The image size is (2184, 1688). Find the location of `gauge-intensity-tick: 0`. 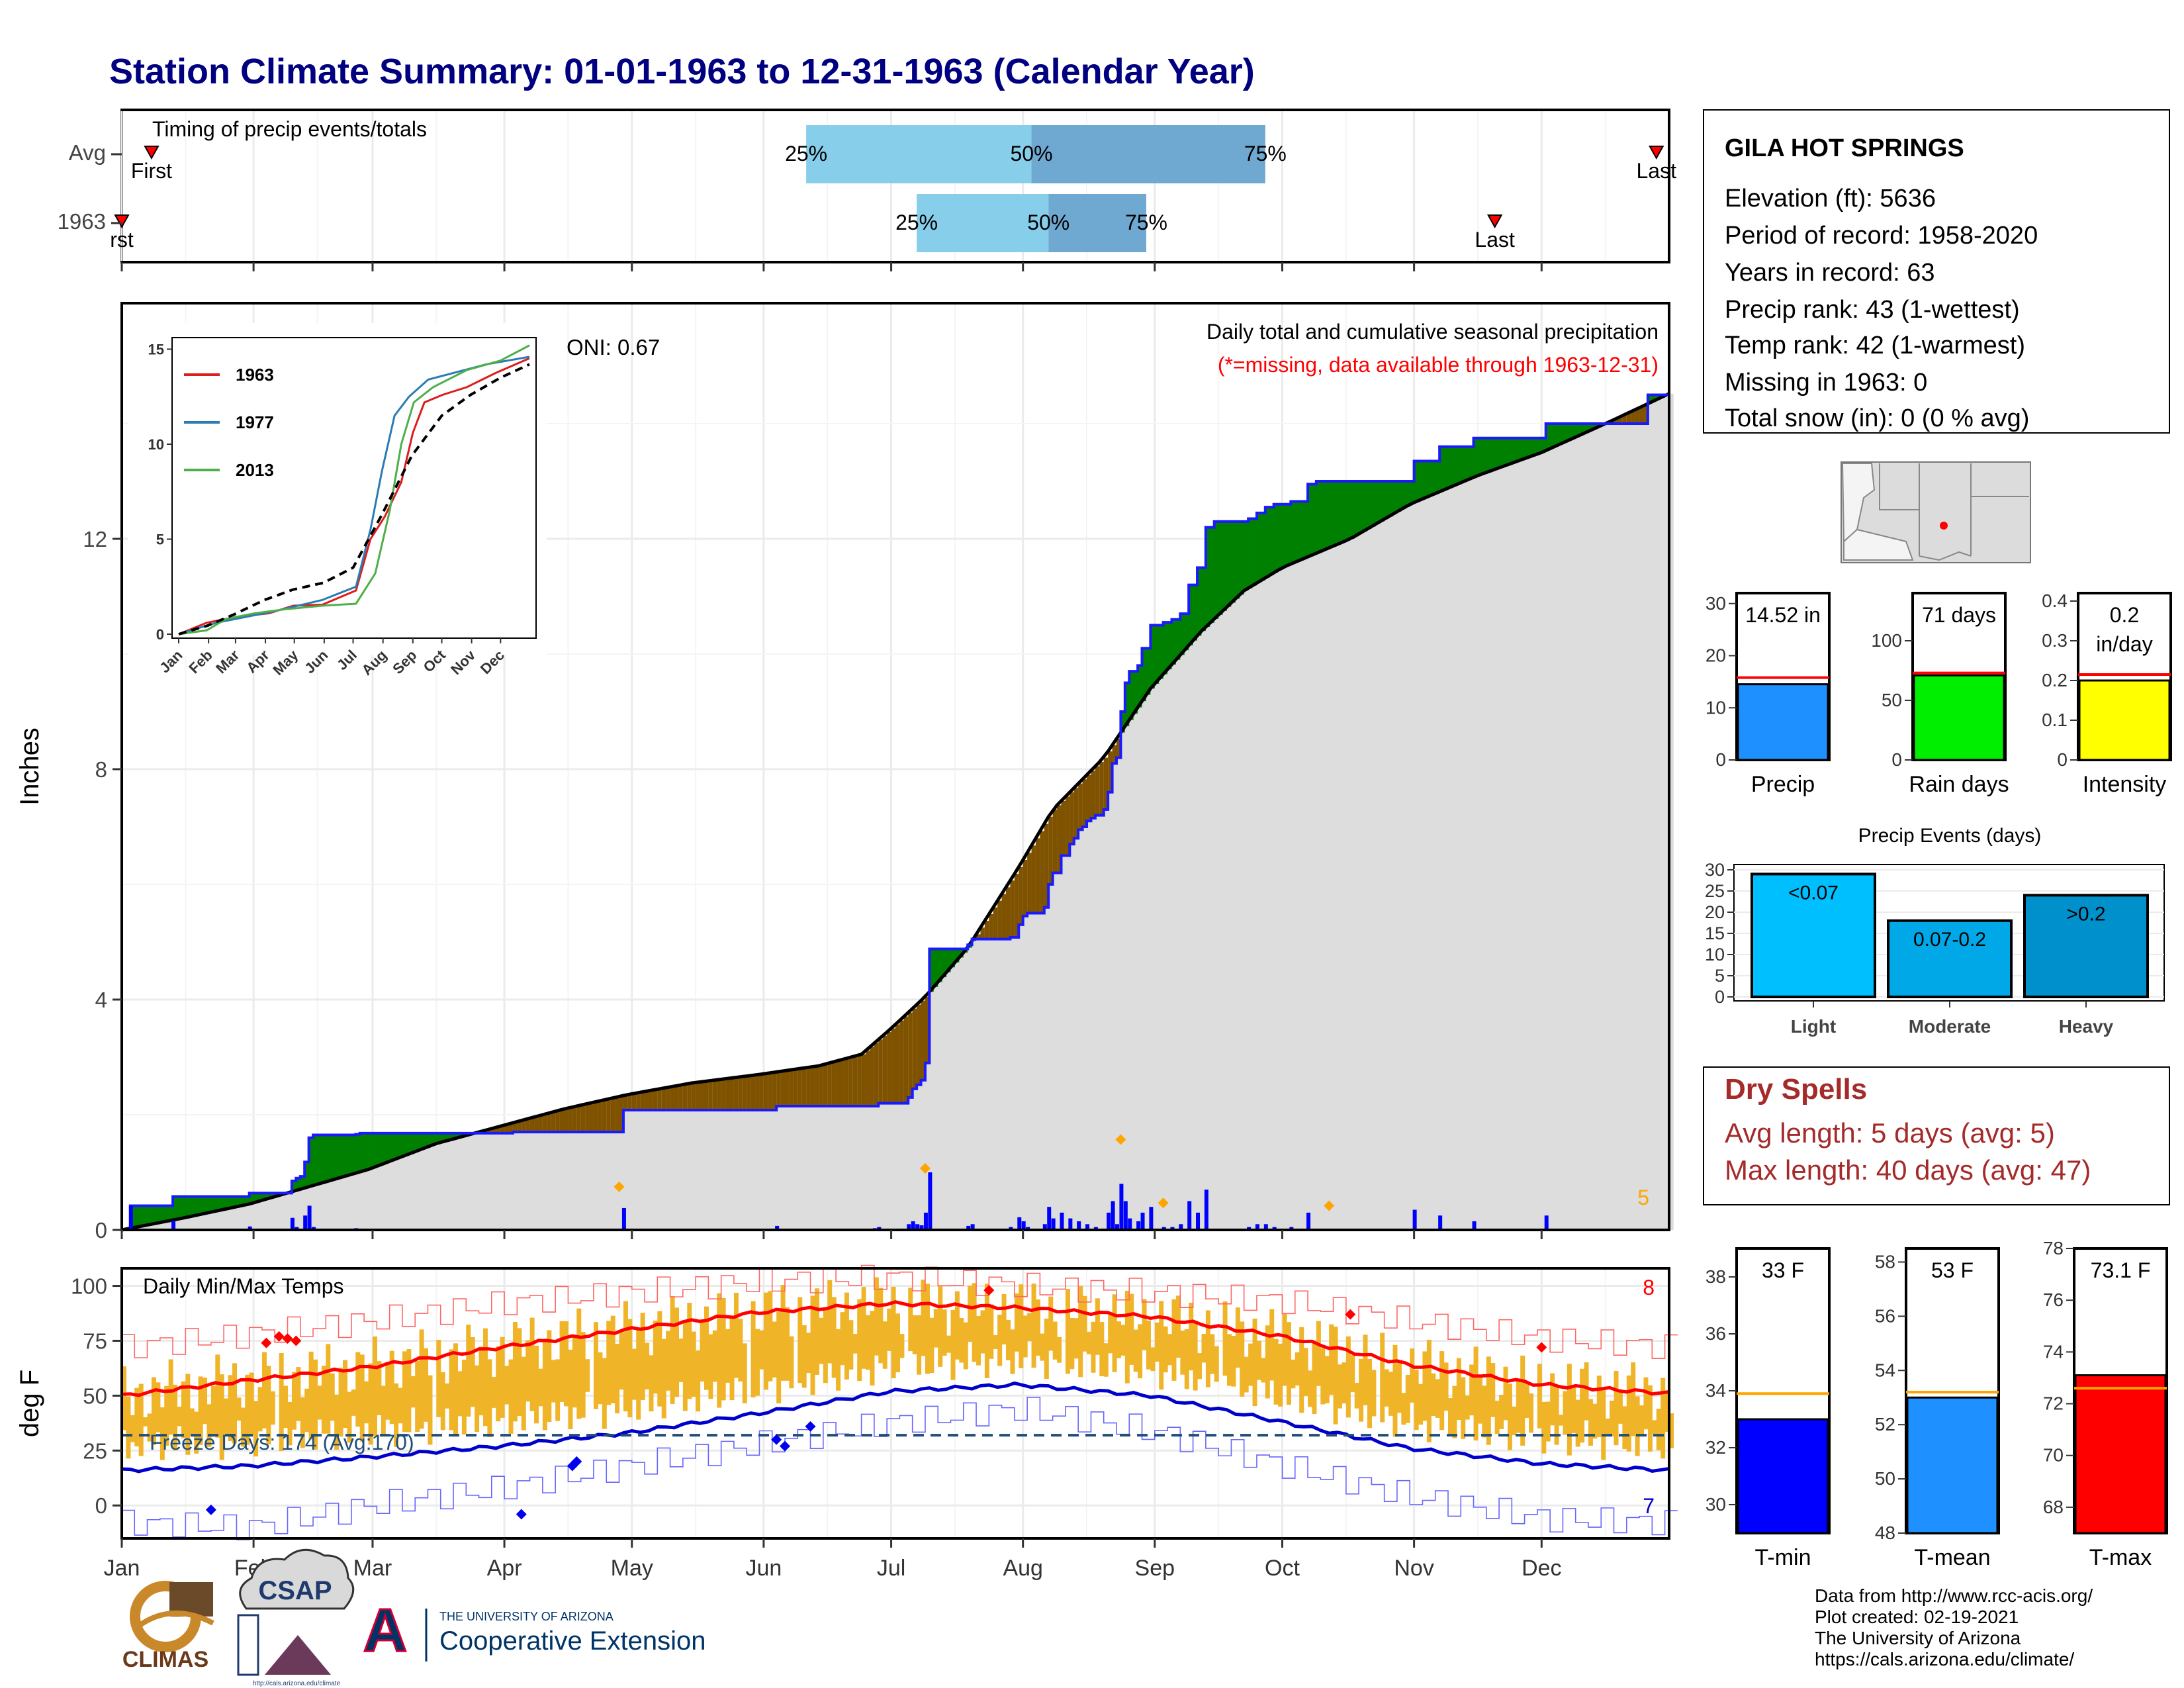

gauge-intensity-tick: 0 is located at coordinates (2062, 759).